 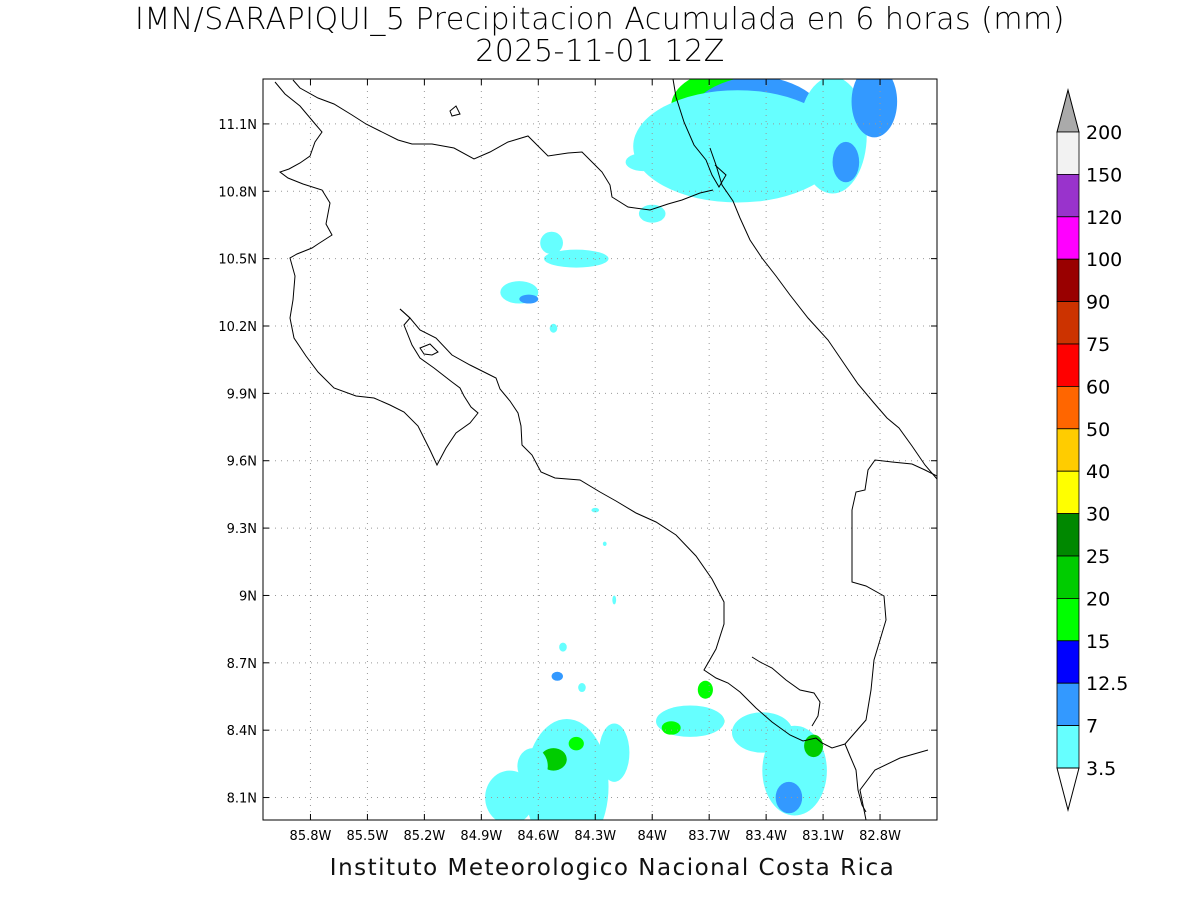 I want to click on lon-tick-label: 85.5W, so click(x=368, y=836).